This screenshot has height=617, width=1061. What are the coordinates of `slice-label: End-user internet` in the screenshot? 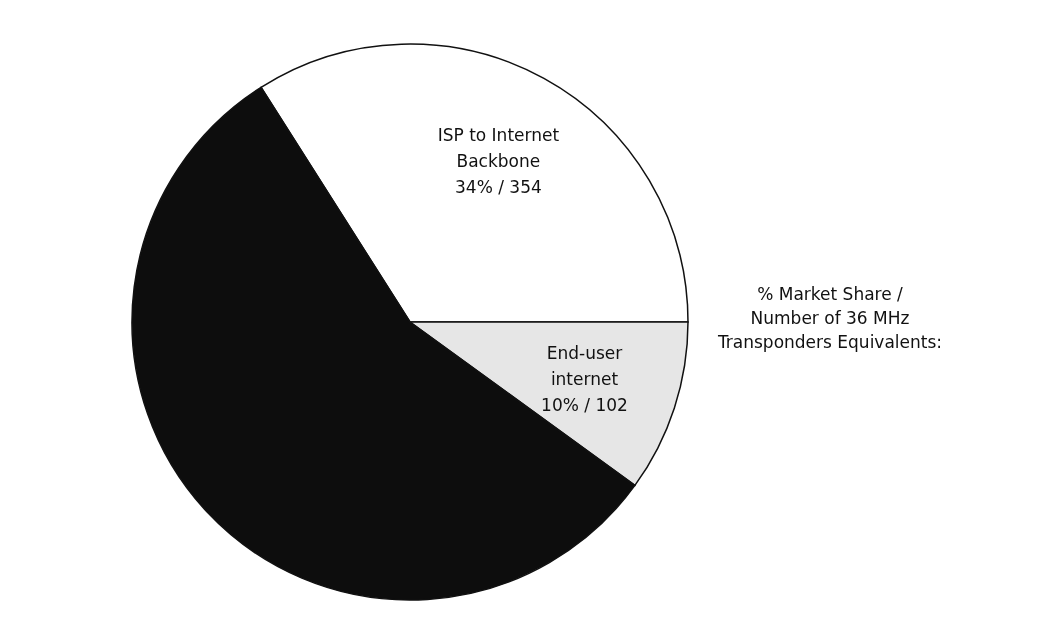 It's located at (584, 365).